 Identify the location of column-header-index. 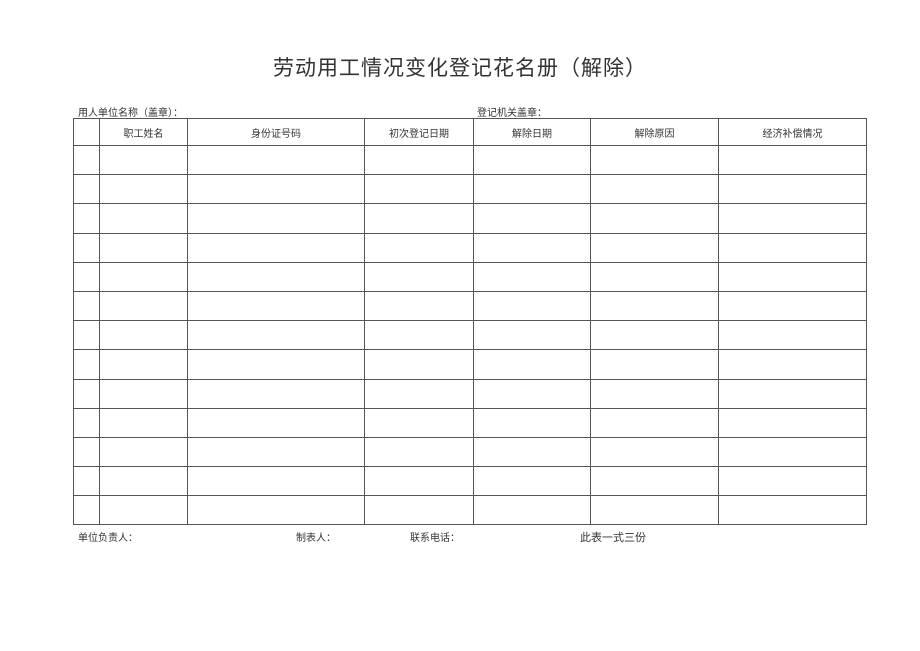
(86, 132).